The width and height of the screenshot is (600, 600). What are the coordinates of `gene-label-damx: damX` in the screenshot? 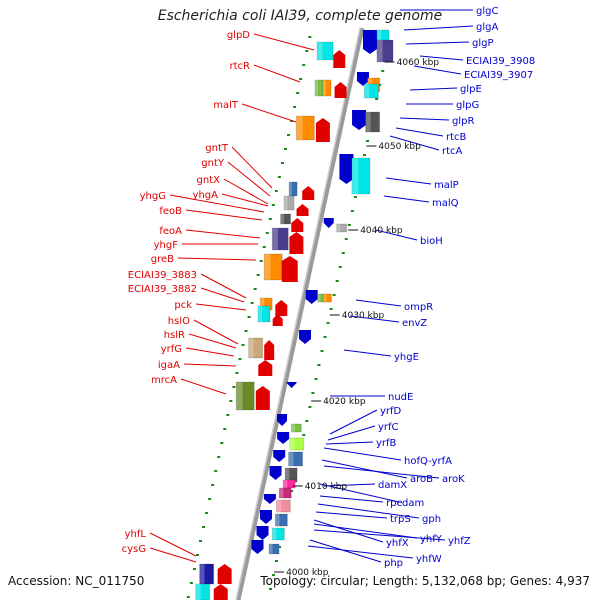 It's located at (392, 485).